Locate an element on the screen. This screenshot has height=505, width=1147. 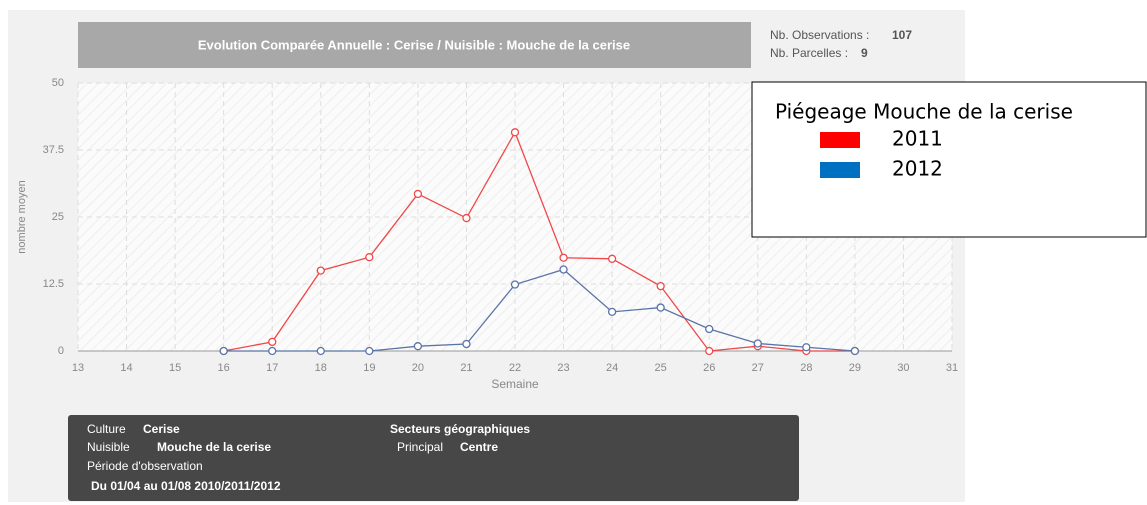
info-value: Cerise is located at coordinates (161, 429).